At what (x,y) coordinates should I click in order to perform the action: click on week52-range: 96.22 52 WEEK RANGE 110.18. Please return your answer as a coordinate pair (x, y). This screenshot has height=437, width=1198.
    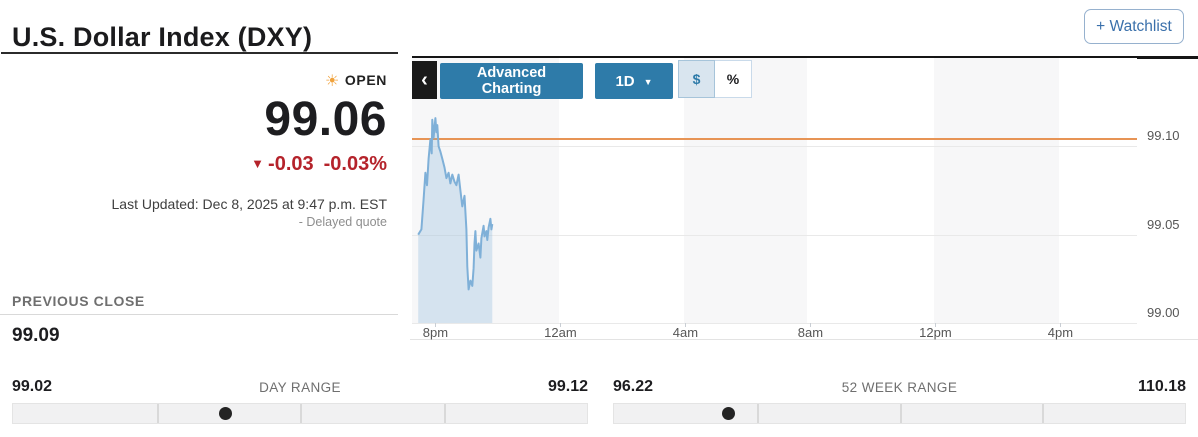
    Looking at the image, I should click on (899, 401).